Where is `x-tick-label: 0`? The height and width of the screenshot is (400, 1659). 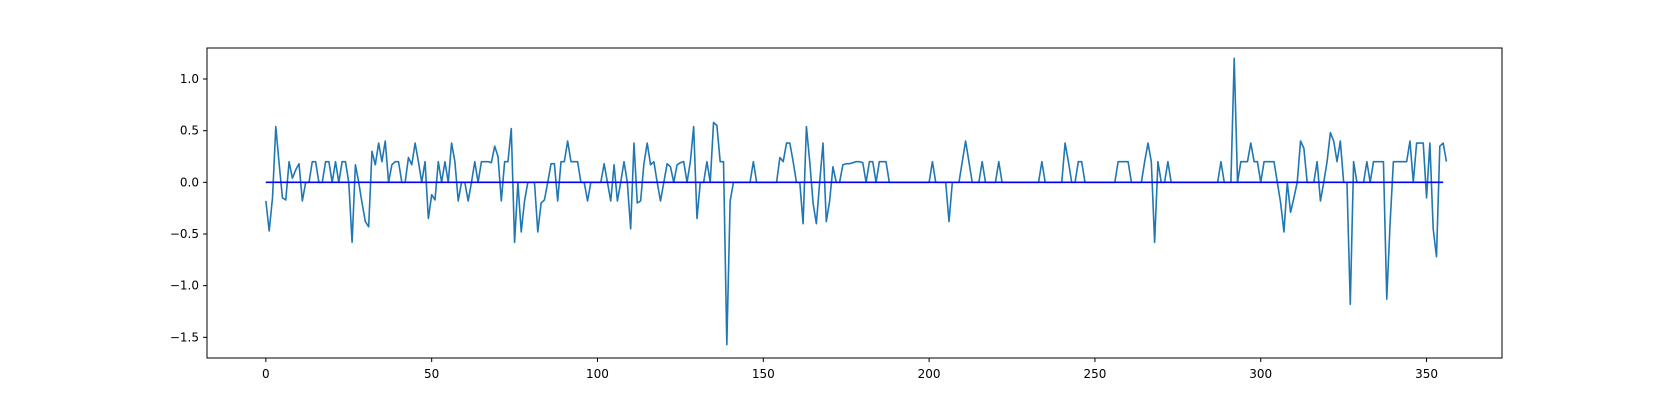
x-tick-label: 0 is located at coordinates (266, 374).